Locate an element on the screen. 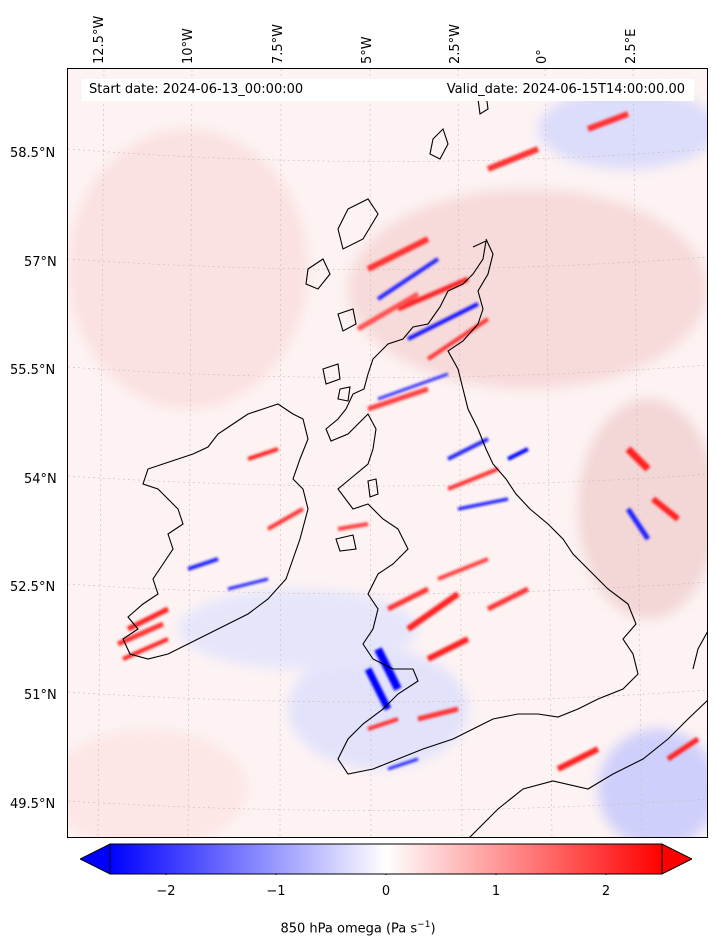 This screenshot has height=949, width=716. colorbar-label-main: 850 hPa omega (Pa s is located at coordinates (349, 929).